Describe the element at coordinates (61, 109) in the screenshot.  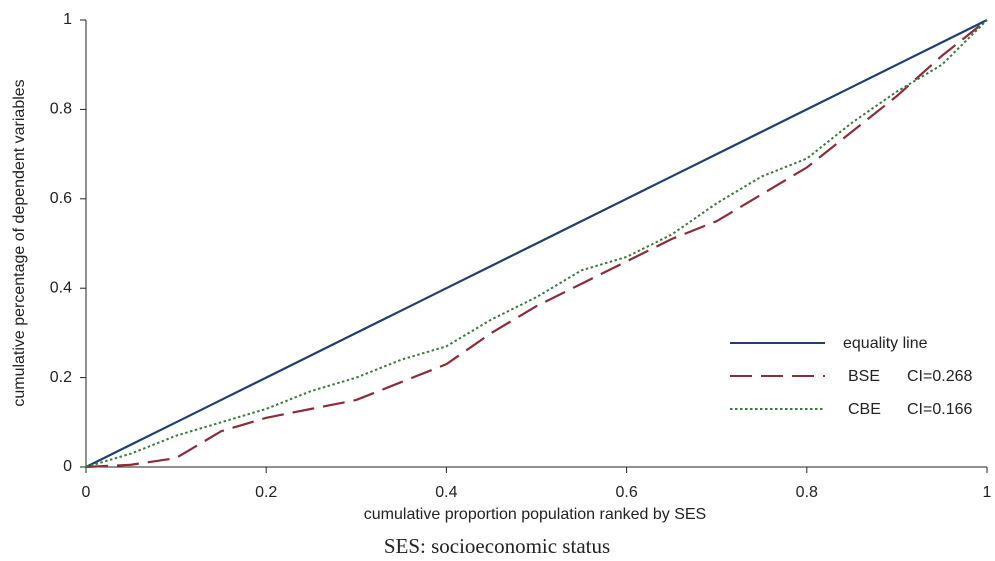
I see `y-tick-label: 0.8` at that location.